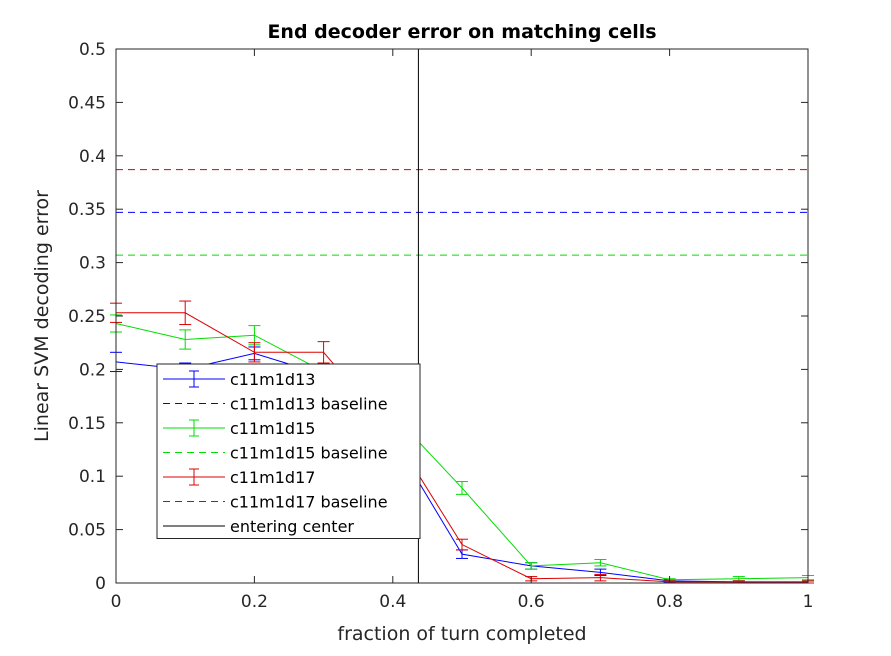 This screenshot has height=656, width=891. What do you see at coordinates (92, 370) in the screenshot?
I see `y-tick-label: 0.2` at bounding box center [92, 370].